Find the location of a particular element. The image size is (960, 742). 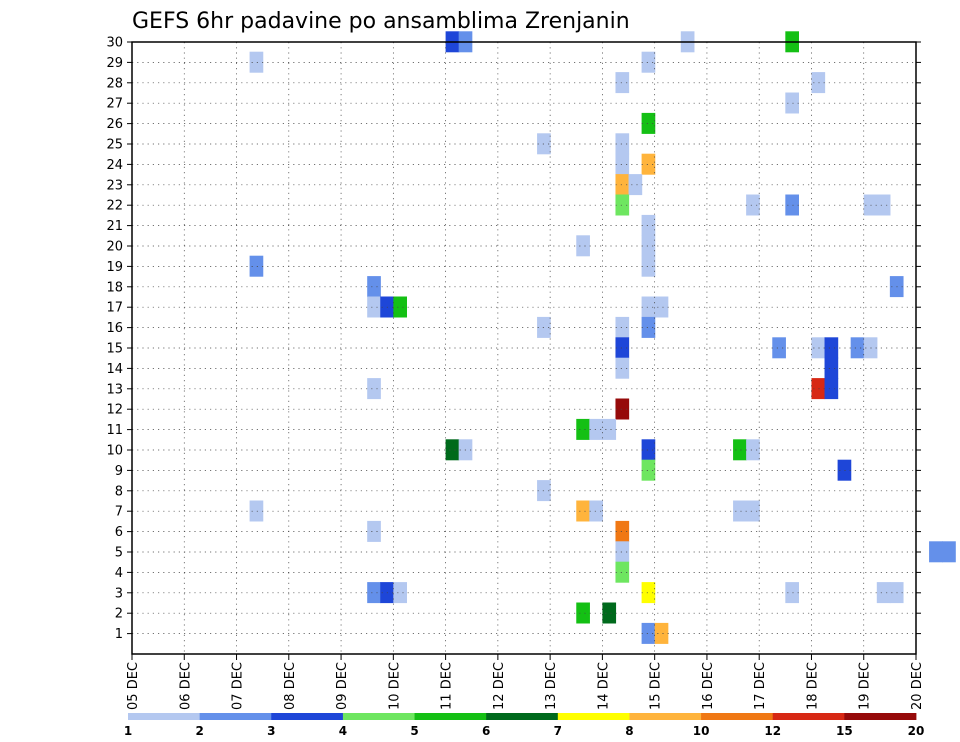

x-tick-label: 13 DEC is located at coordinates (551, 686).